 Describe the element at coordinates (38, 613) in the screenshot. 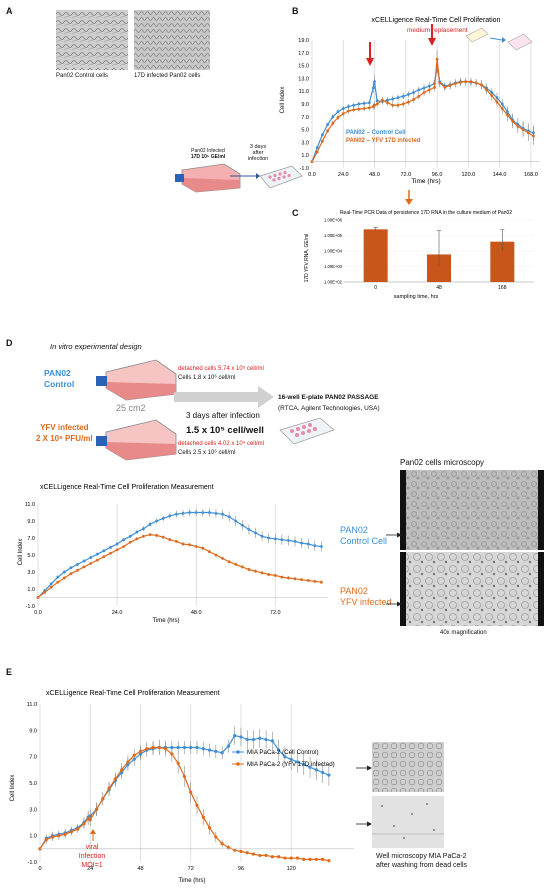

I see `x-tick-label: 0.0` at that location.